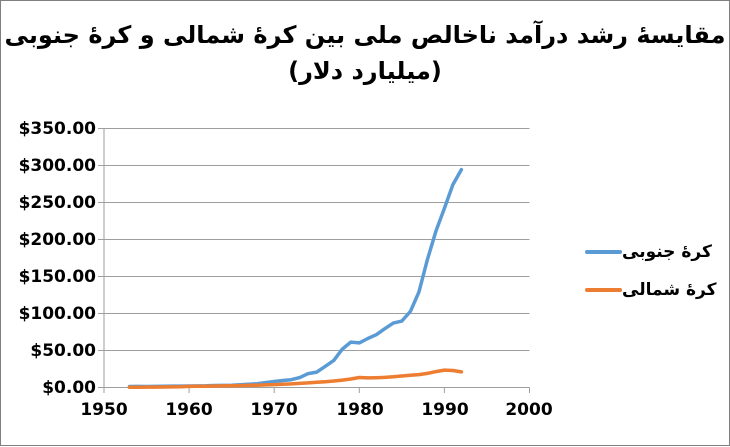 The width and height of the screenshot is (730, 447). Describe the element at coordinates (104, 410) in the screenshot. I see `x-tick-label-1950: 1950` at that location.